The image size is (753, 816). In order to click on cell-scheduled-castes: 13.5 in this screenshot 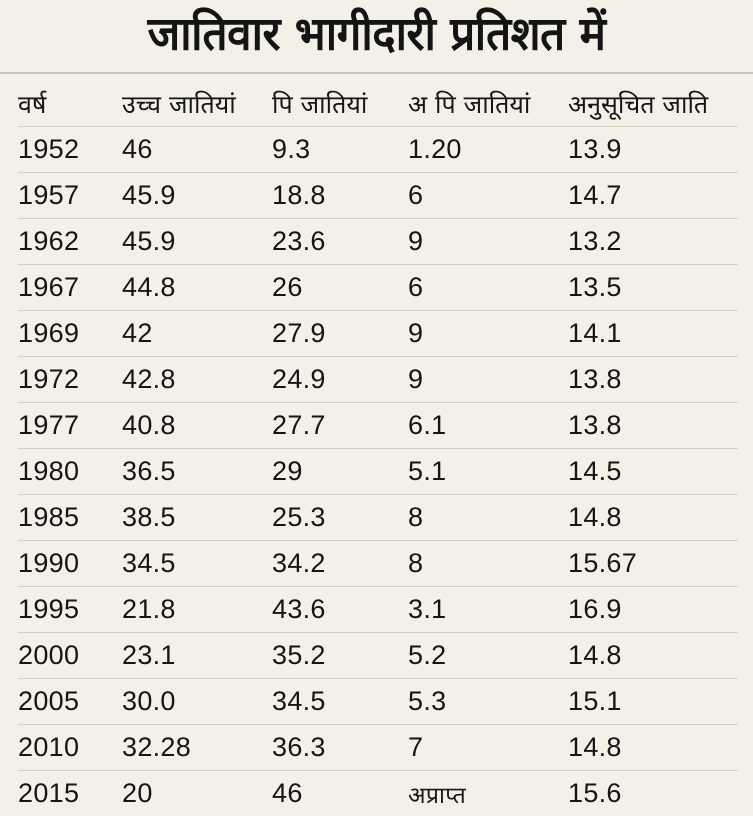, I will do `click(653, 288)`.